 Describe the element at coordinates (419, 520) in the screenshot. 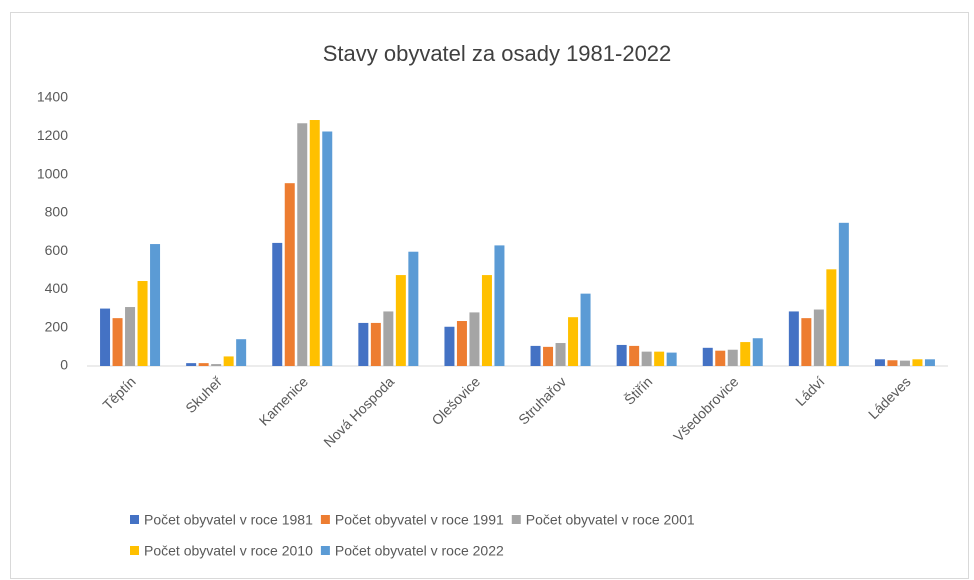

I see `legend-label: Počet obyvatel v roce 1991` at that location.